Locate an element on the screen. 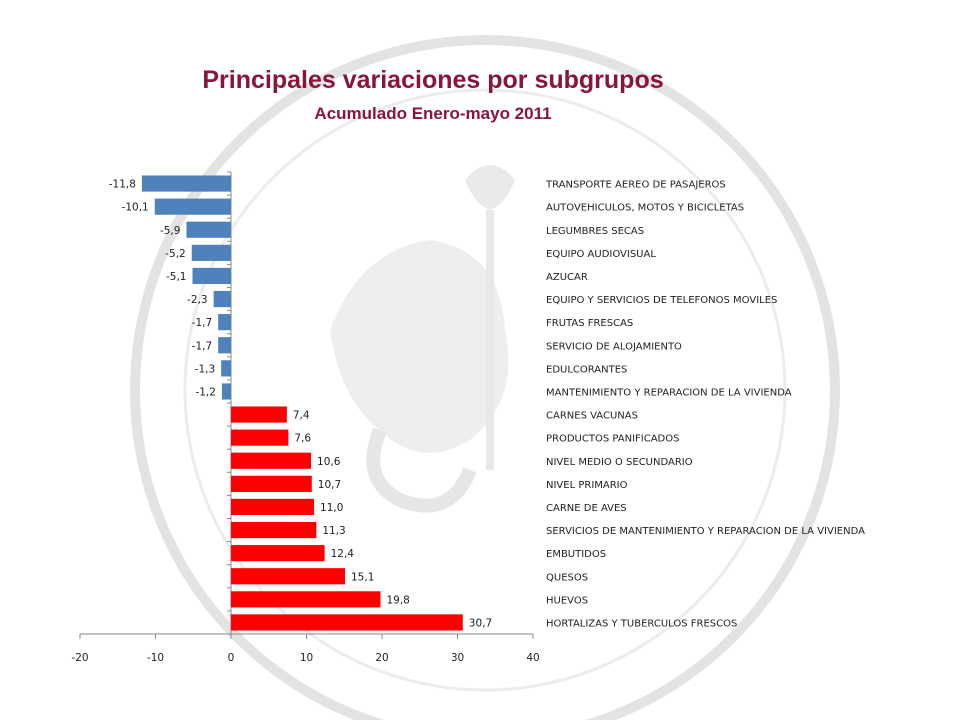 The image size is (960, 720). data-label: -10,1 is located at coordinates (135, 208).